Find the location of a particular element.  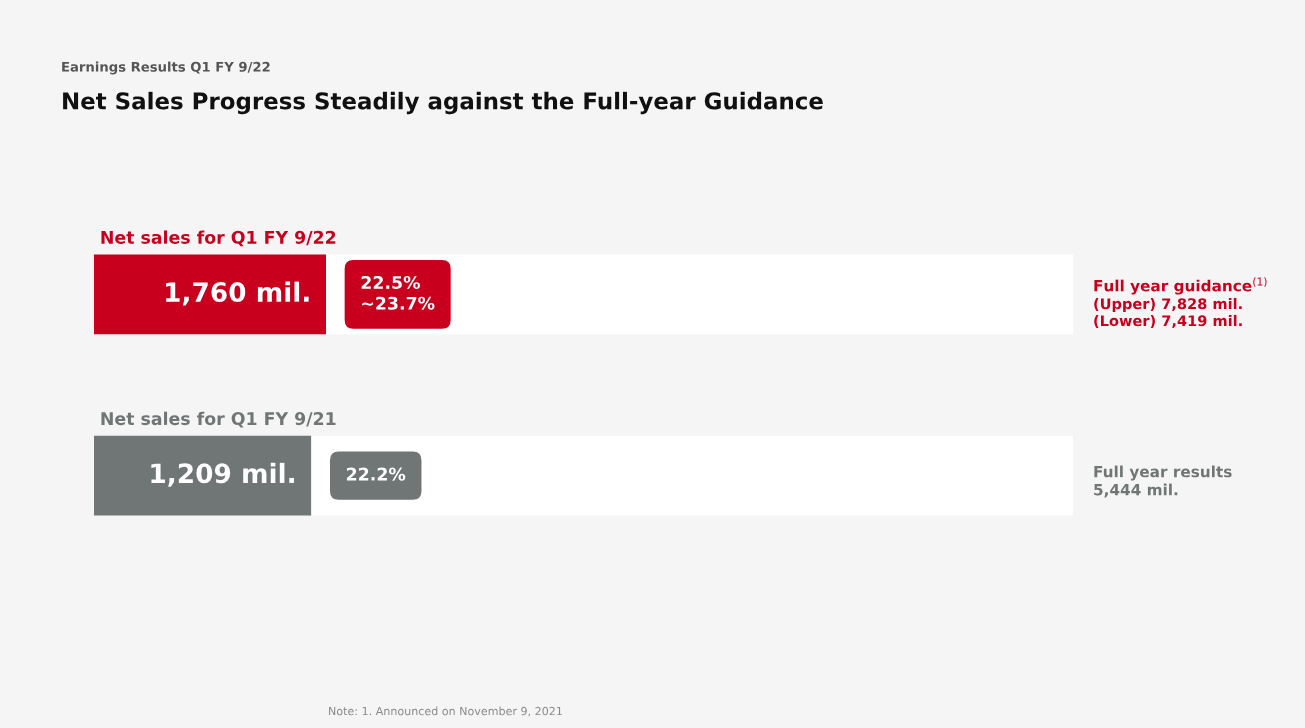

data-label: 22.2% is located at coordinates (376, 474).